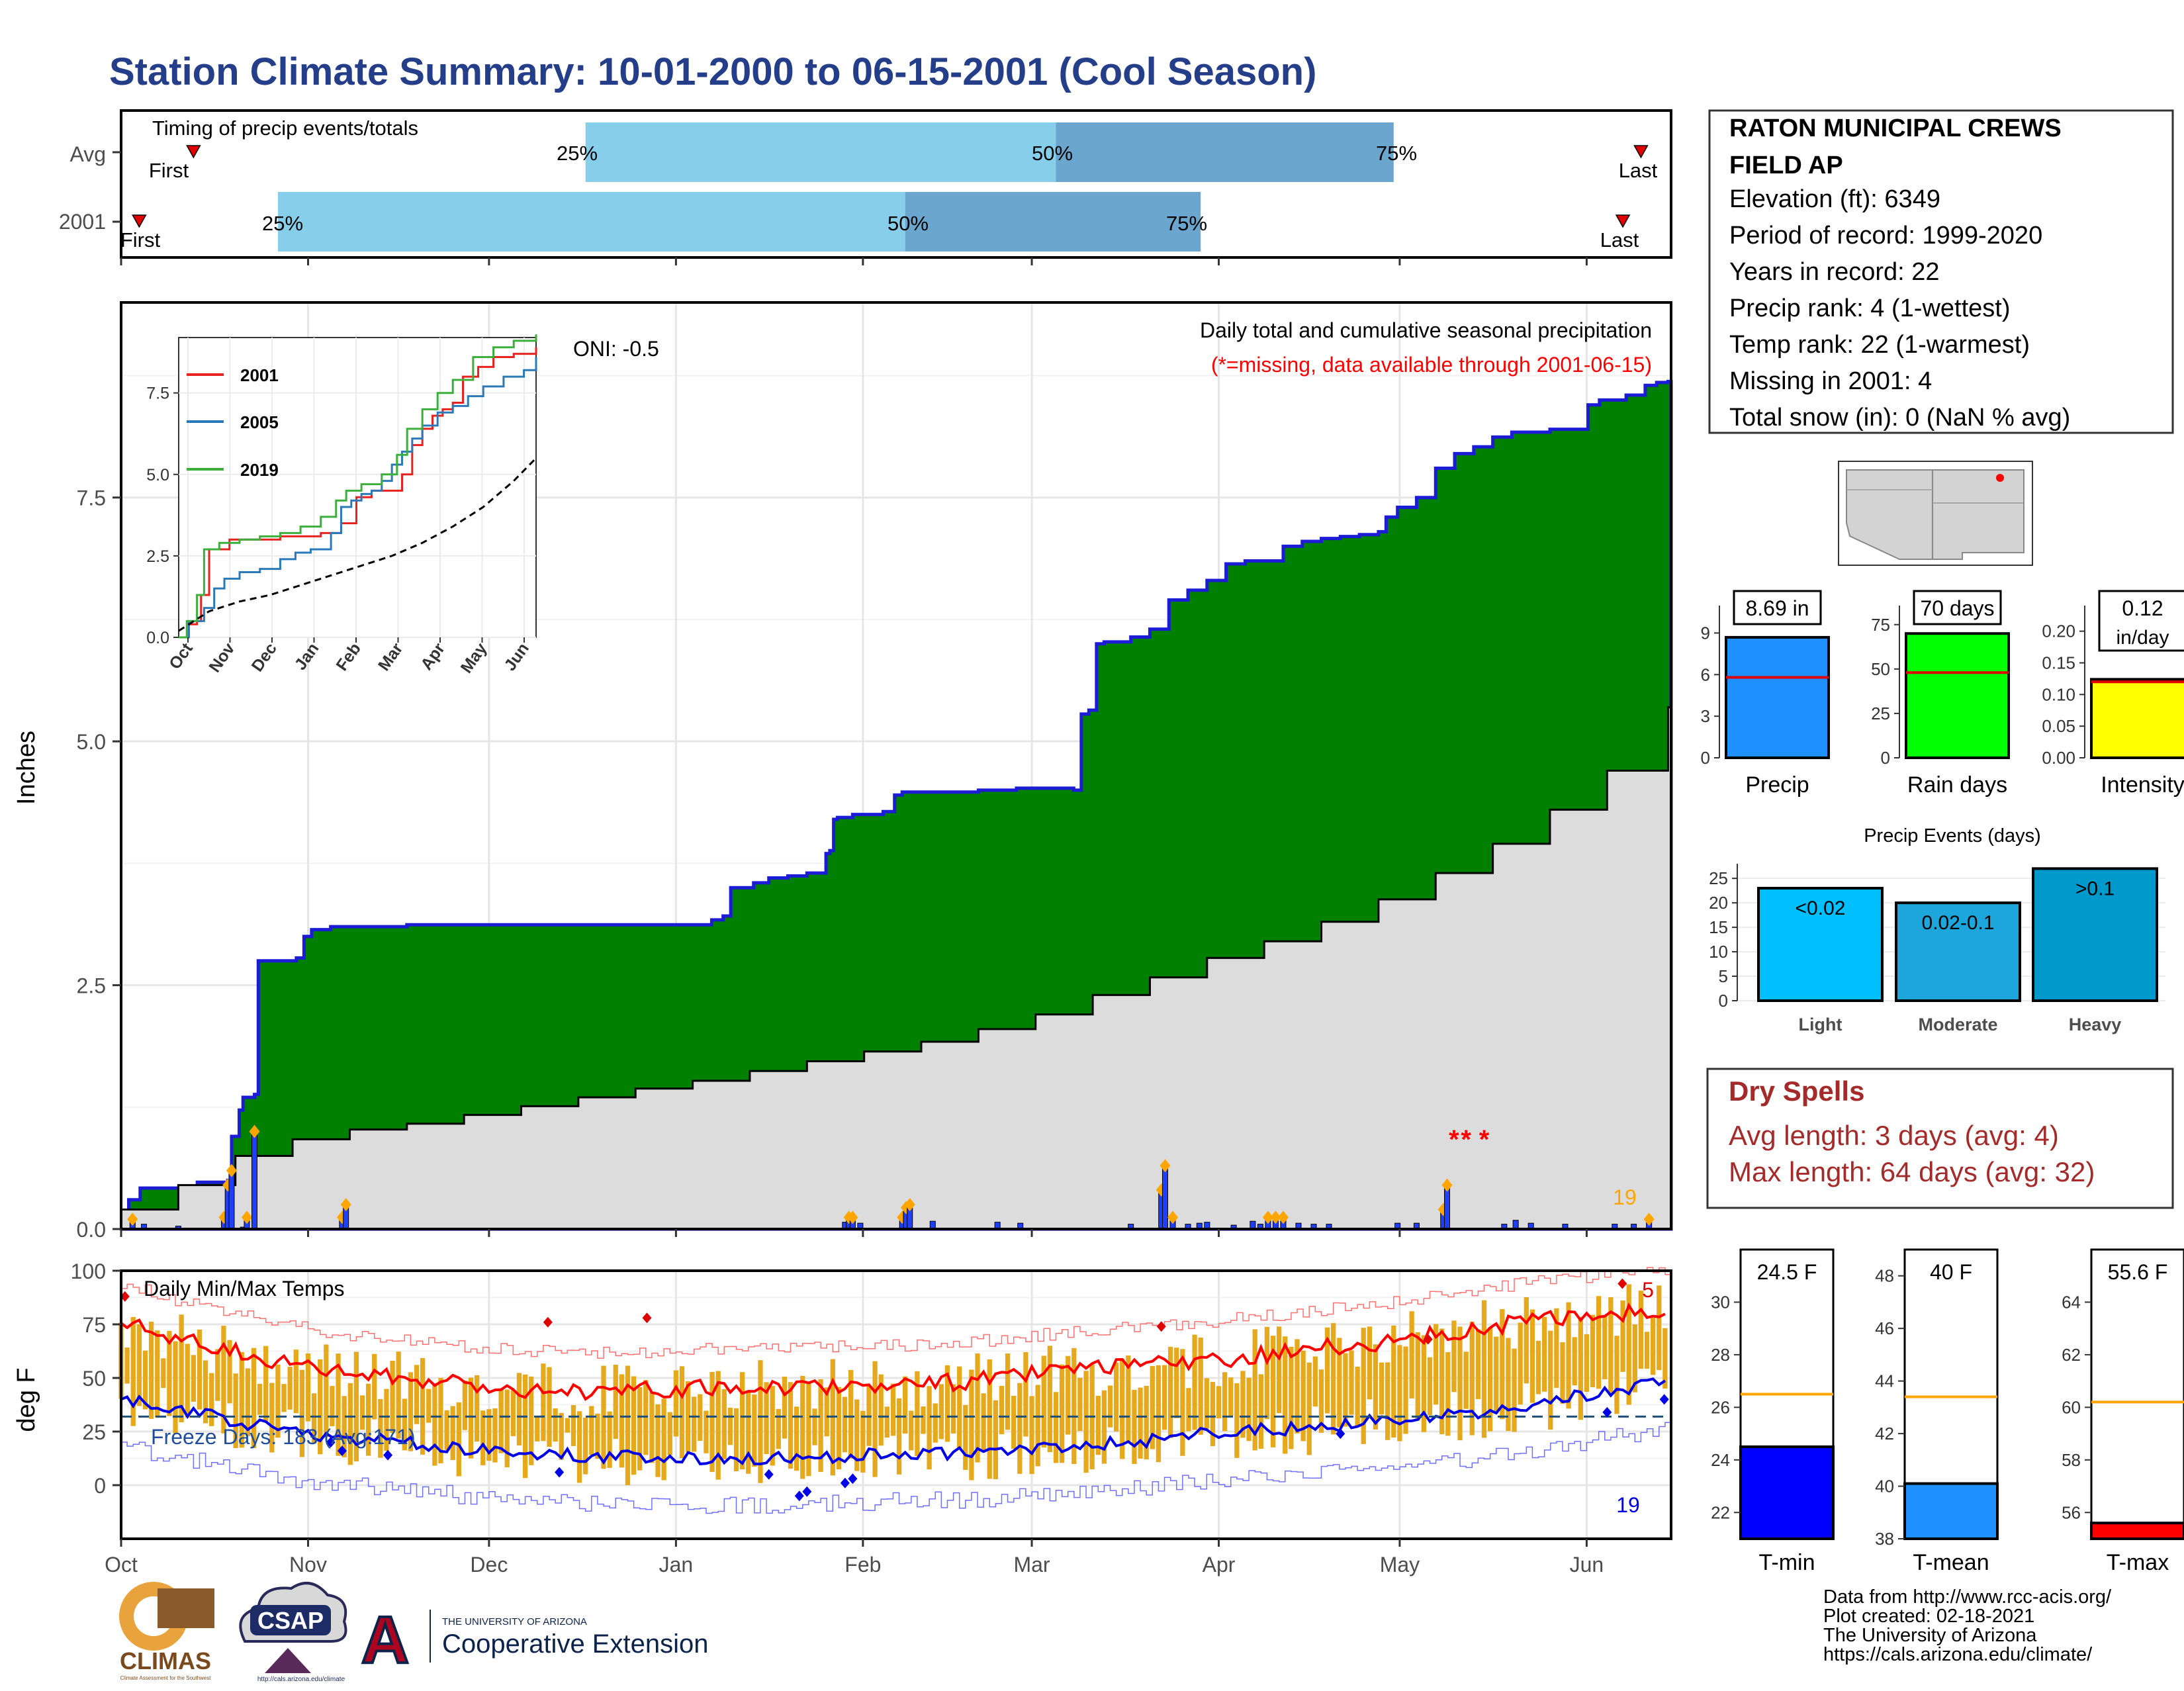 This screenshot has width=2184, height=1691. I want to click on temp-y-tick-label: 25, so click(94, 1432).